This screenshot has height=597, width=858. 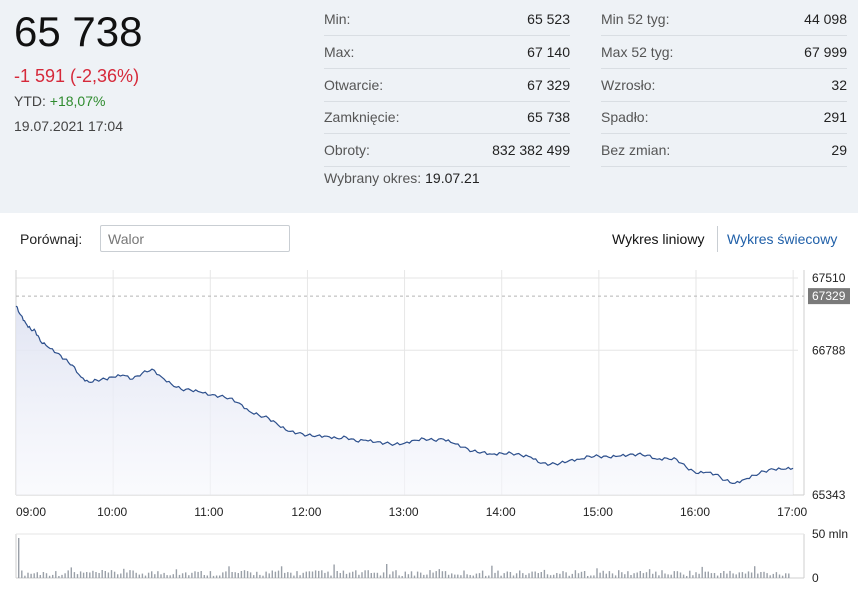 I want to click on stat-row: Max 52 tyg: 67 999, so click(x=724, y=52).